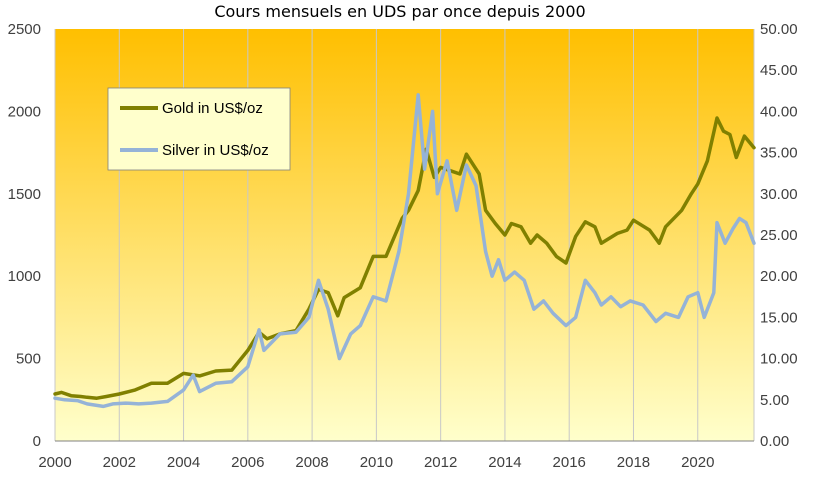 This screenshot has width=817, height=479. What do you see at coordinates (774, 400) in the screenshot?
I see `y-right-tick-label: 5.00` at bounding box center [774, 400].